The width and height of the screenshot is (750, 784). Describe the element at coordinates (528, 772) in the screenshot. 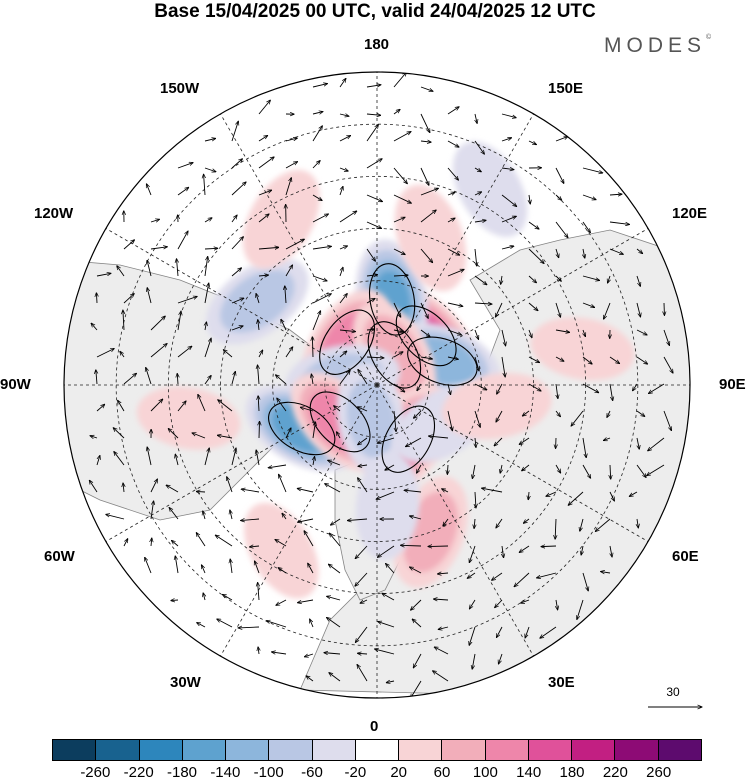

I see `colorbar-tick-label: 140` at that location.